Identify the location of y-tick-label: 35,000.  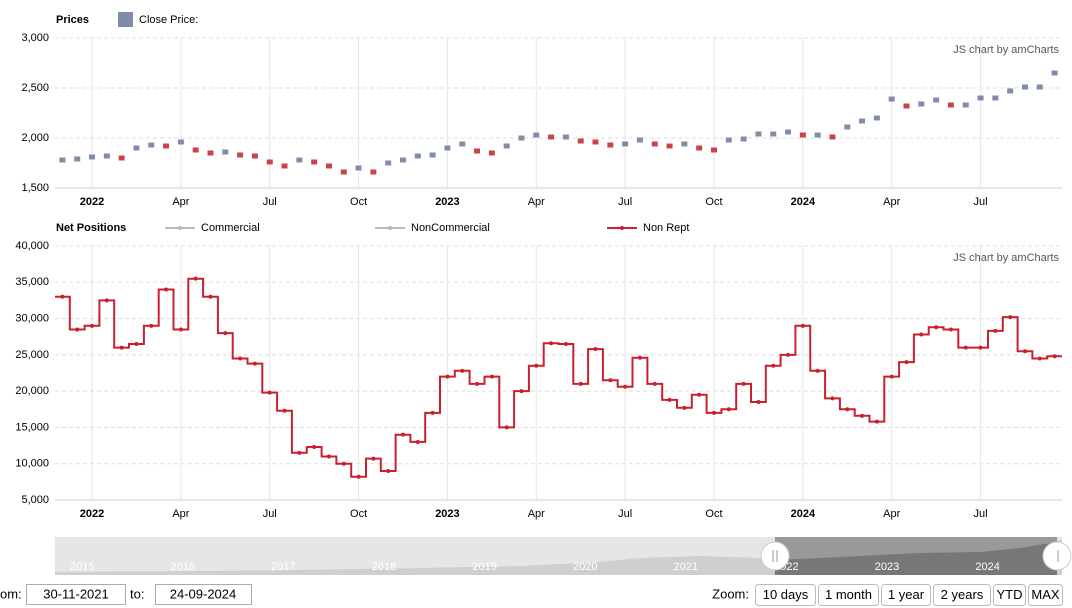
(32, 282).